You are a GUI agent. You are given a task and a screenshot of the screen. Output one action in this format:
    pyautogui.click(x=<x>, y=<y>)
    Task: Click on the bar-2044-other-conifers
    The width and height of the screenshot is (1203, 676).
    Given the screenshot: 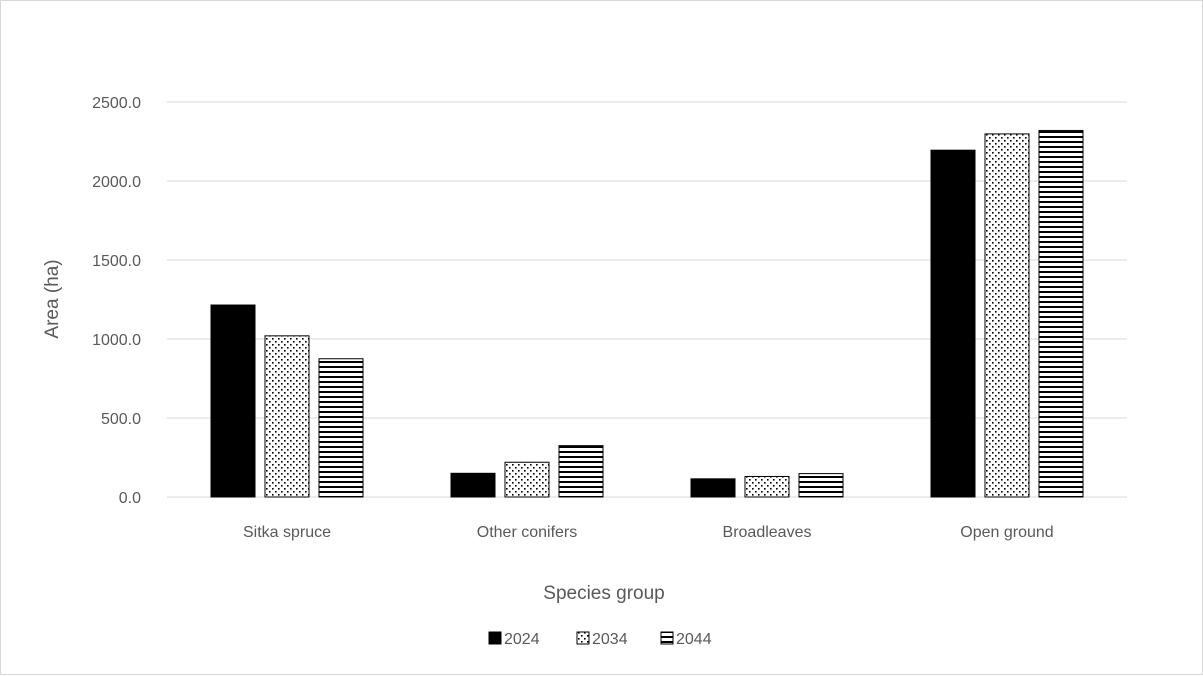 What is the action you would take?
    pyautogui.click(x=581, y=471)
    